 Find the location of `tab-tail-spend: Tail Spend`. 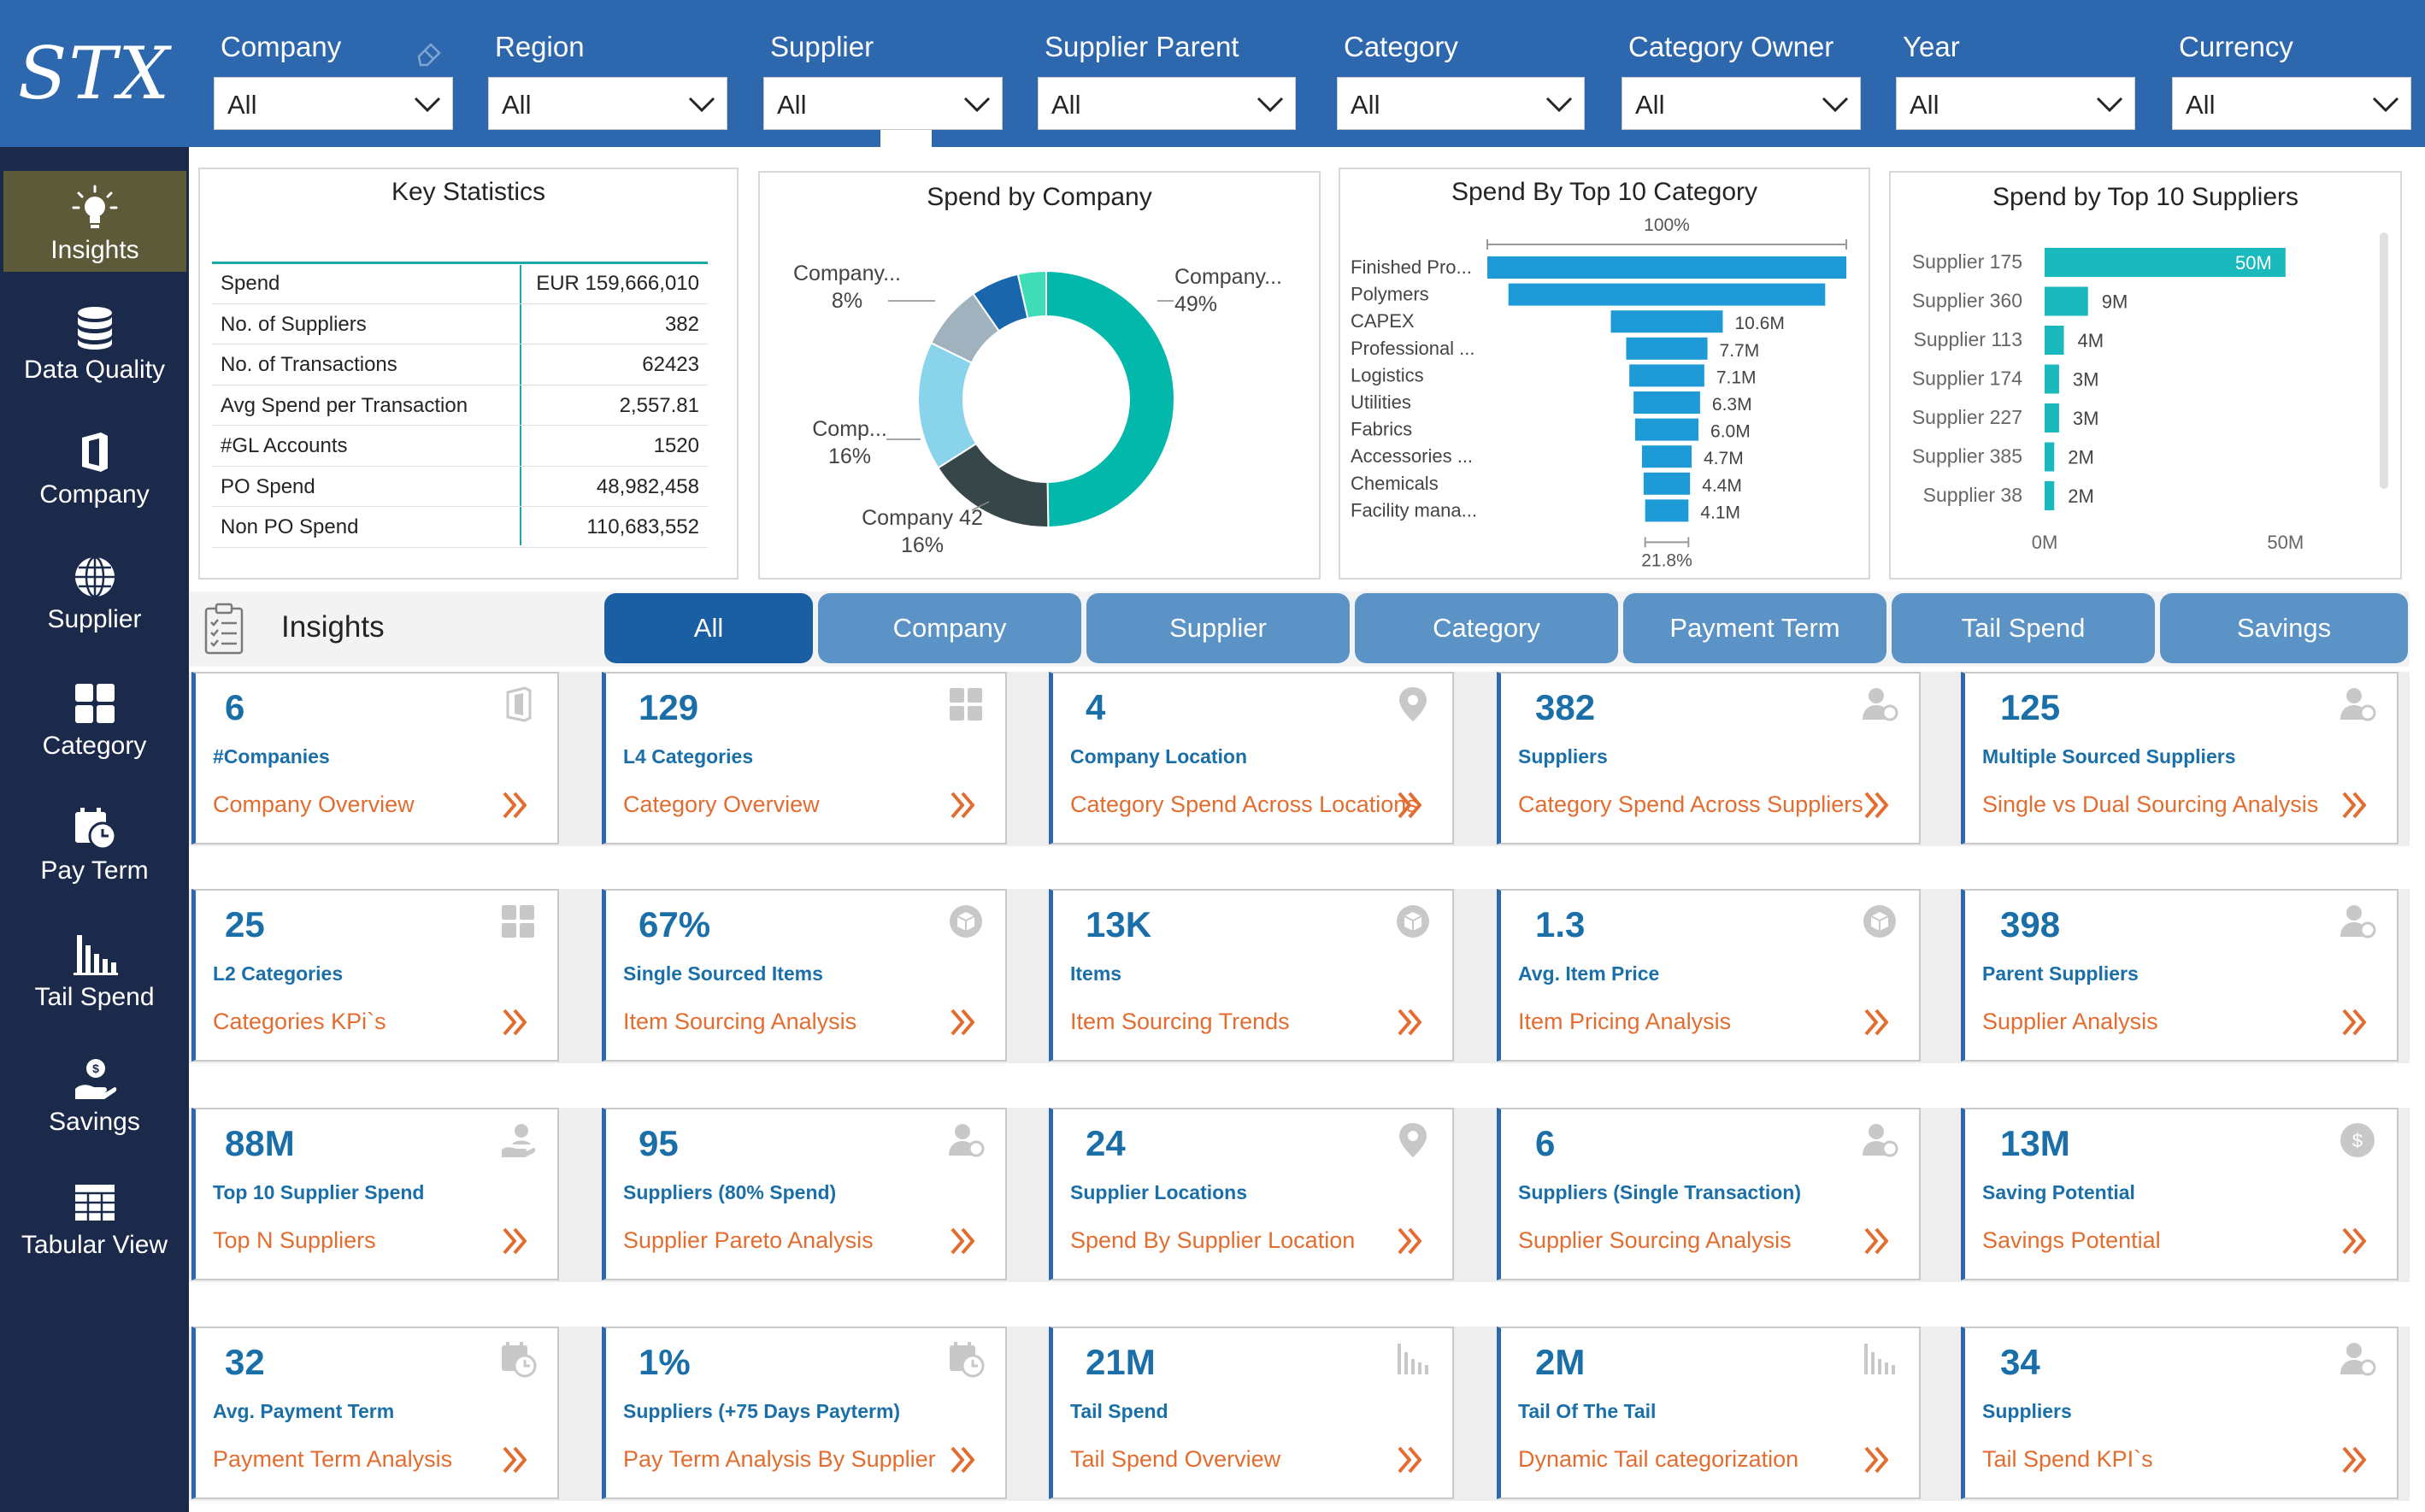

tab-tail-spend: Tail Spend is located at coordinates (2023, 628).